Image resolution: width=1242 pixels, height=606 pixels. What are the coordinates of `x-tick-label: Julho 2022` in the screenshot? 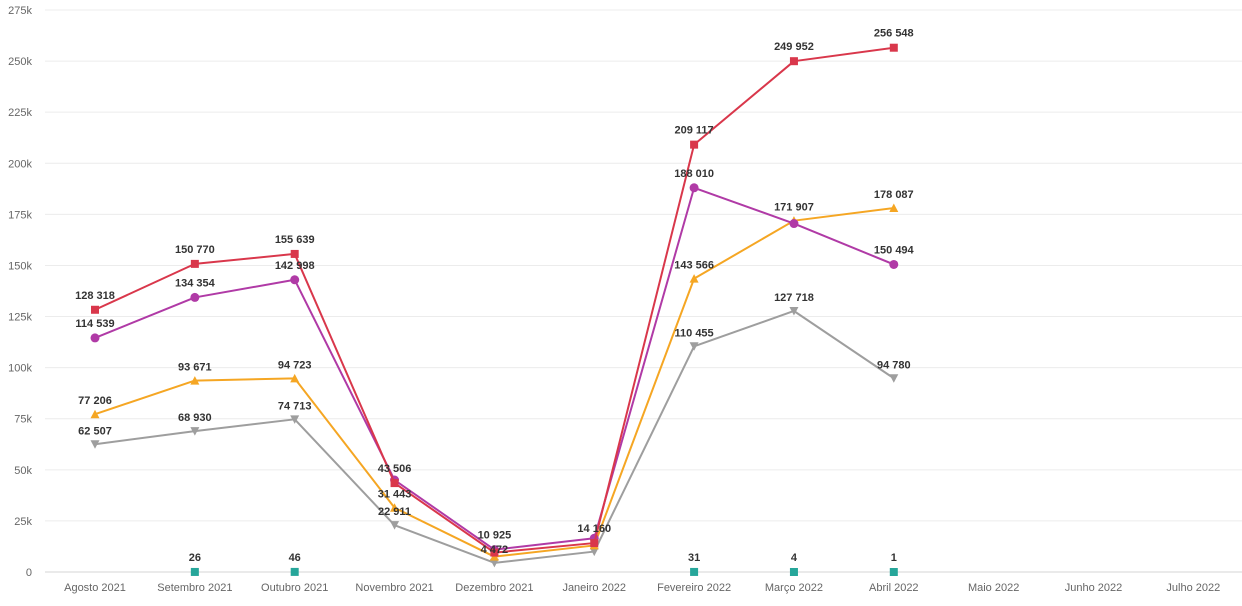 It's located at (1193, 588).